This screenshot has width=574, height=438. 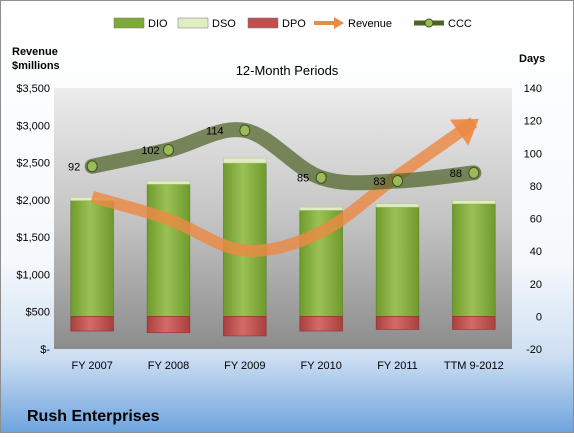 I want to click on right-tick-label: -20, so click(x=534, y=350).